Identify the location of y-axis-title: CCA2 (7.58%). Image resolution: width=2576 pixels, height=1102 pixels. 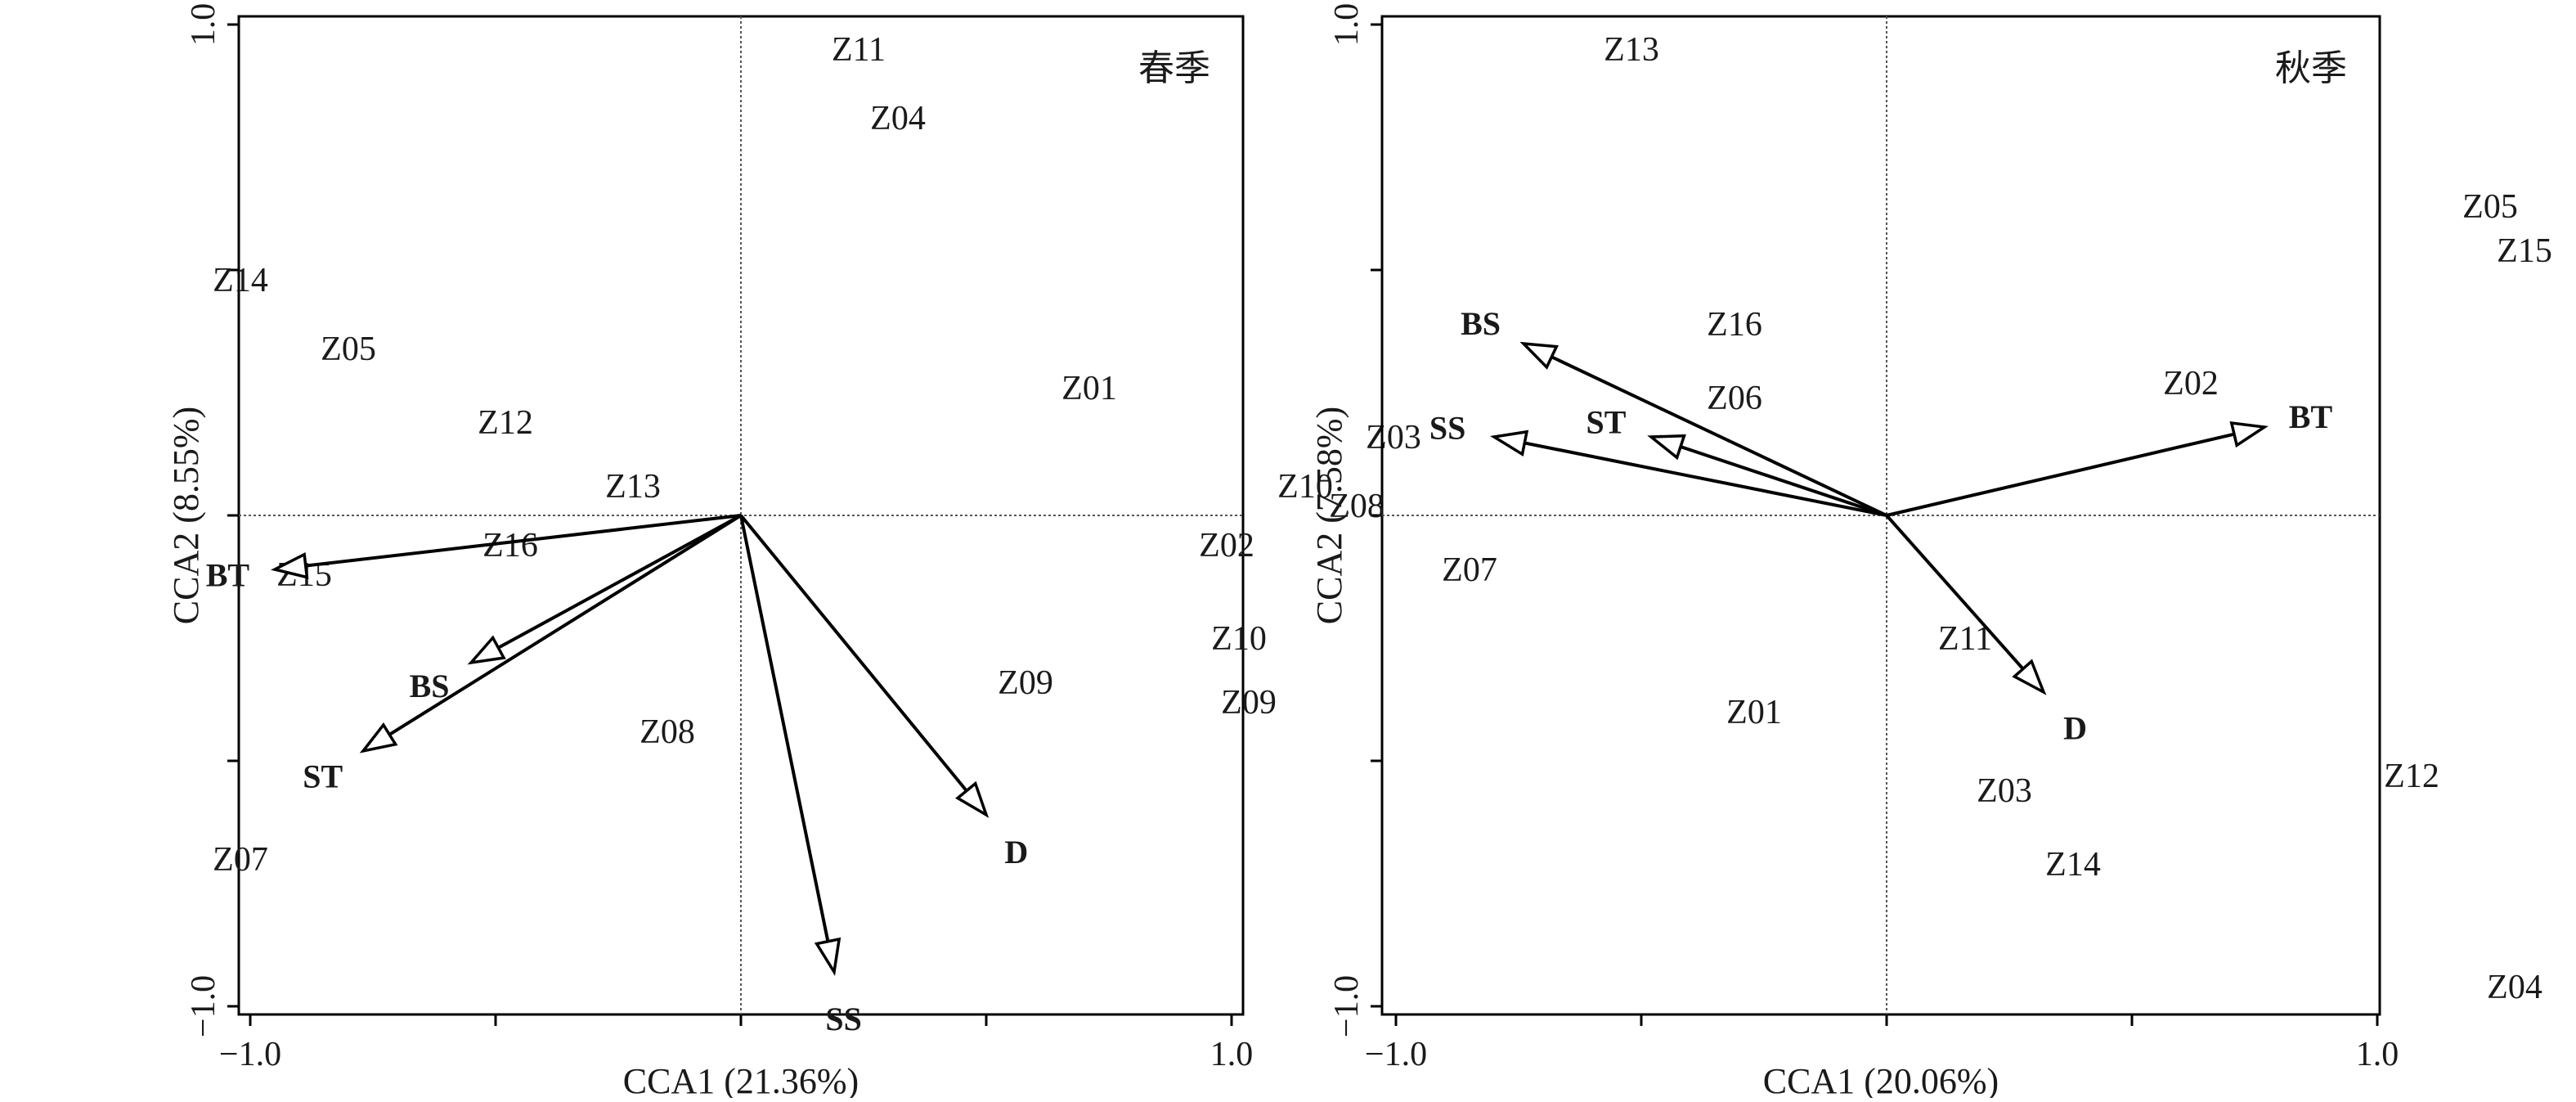
(1329, 515).